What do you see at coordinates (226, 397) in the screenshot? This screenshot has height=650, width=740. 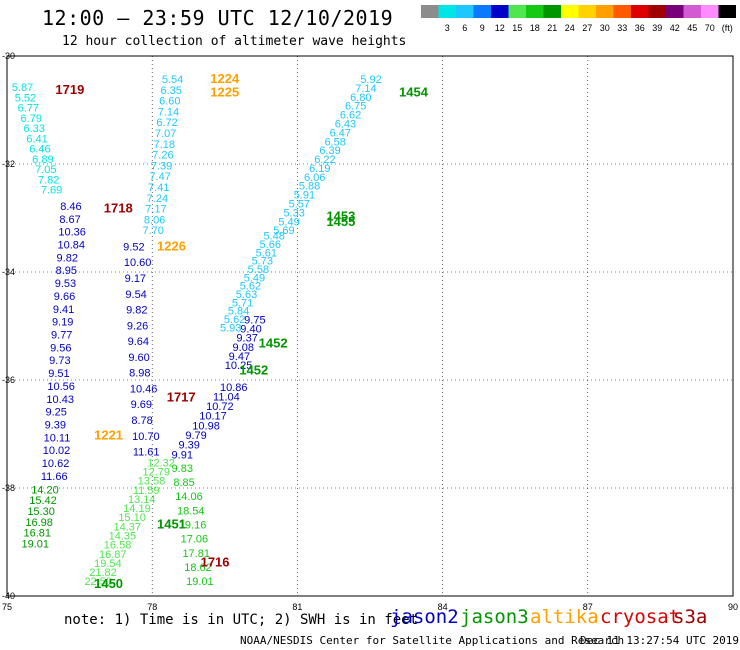 I see `swh-value: 11.04` at bounding box center [226, 397].